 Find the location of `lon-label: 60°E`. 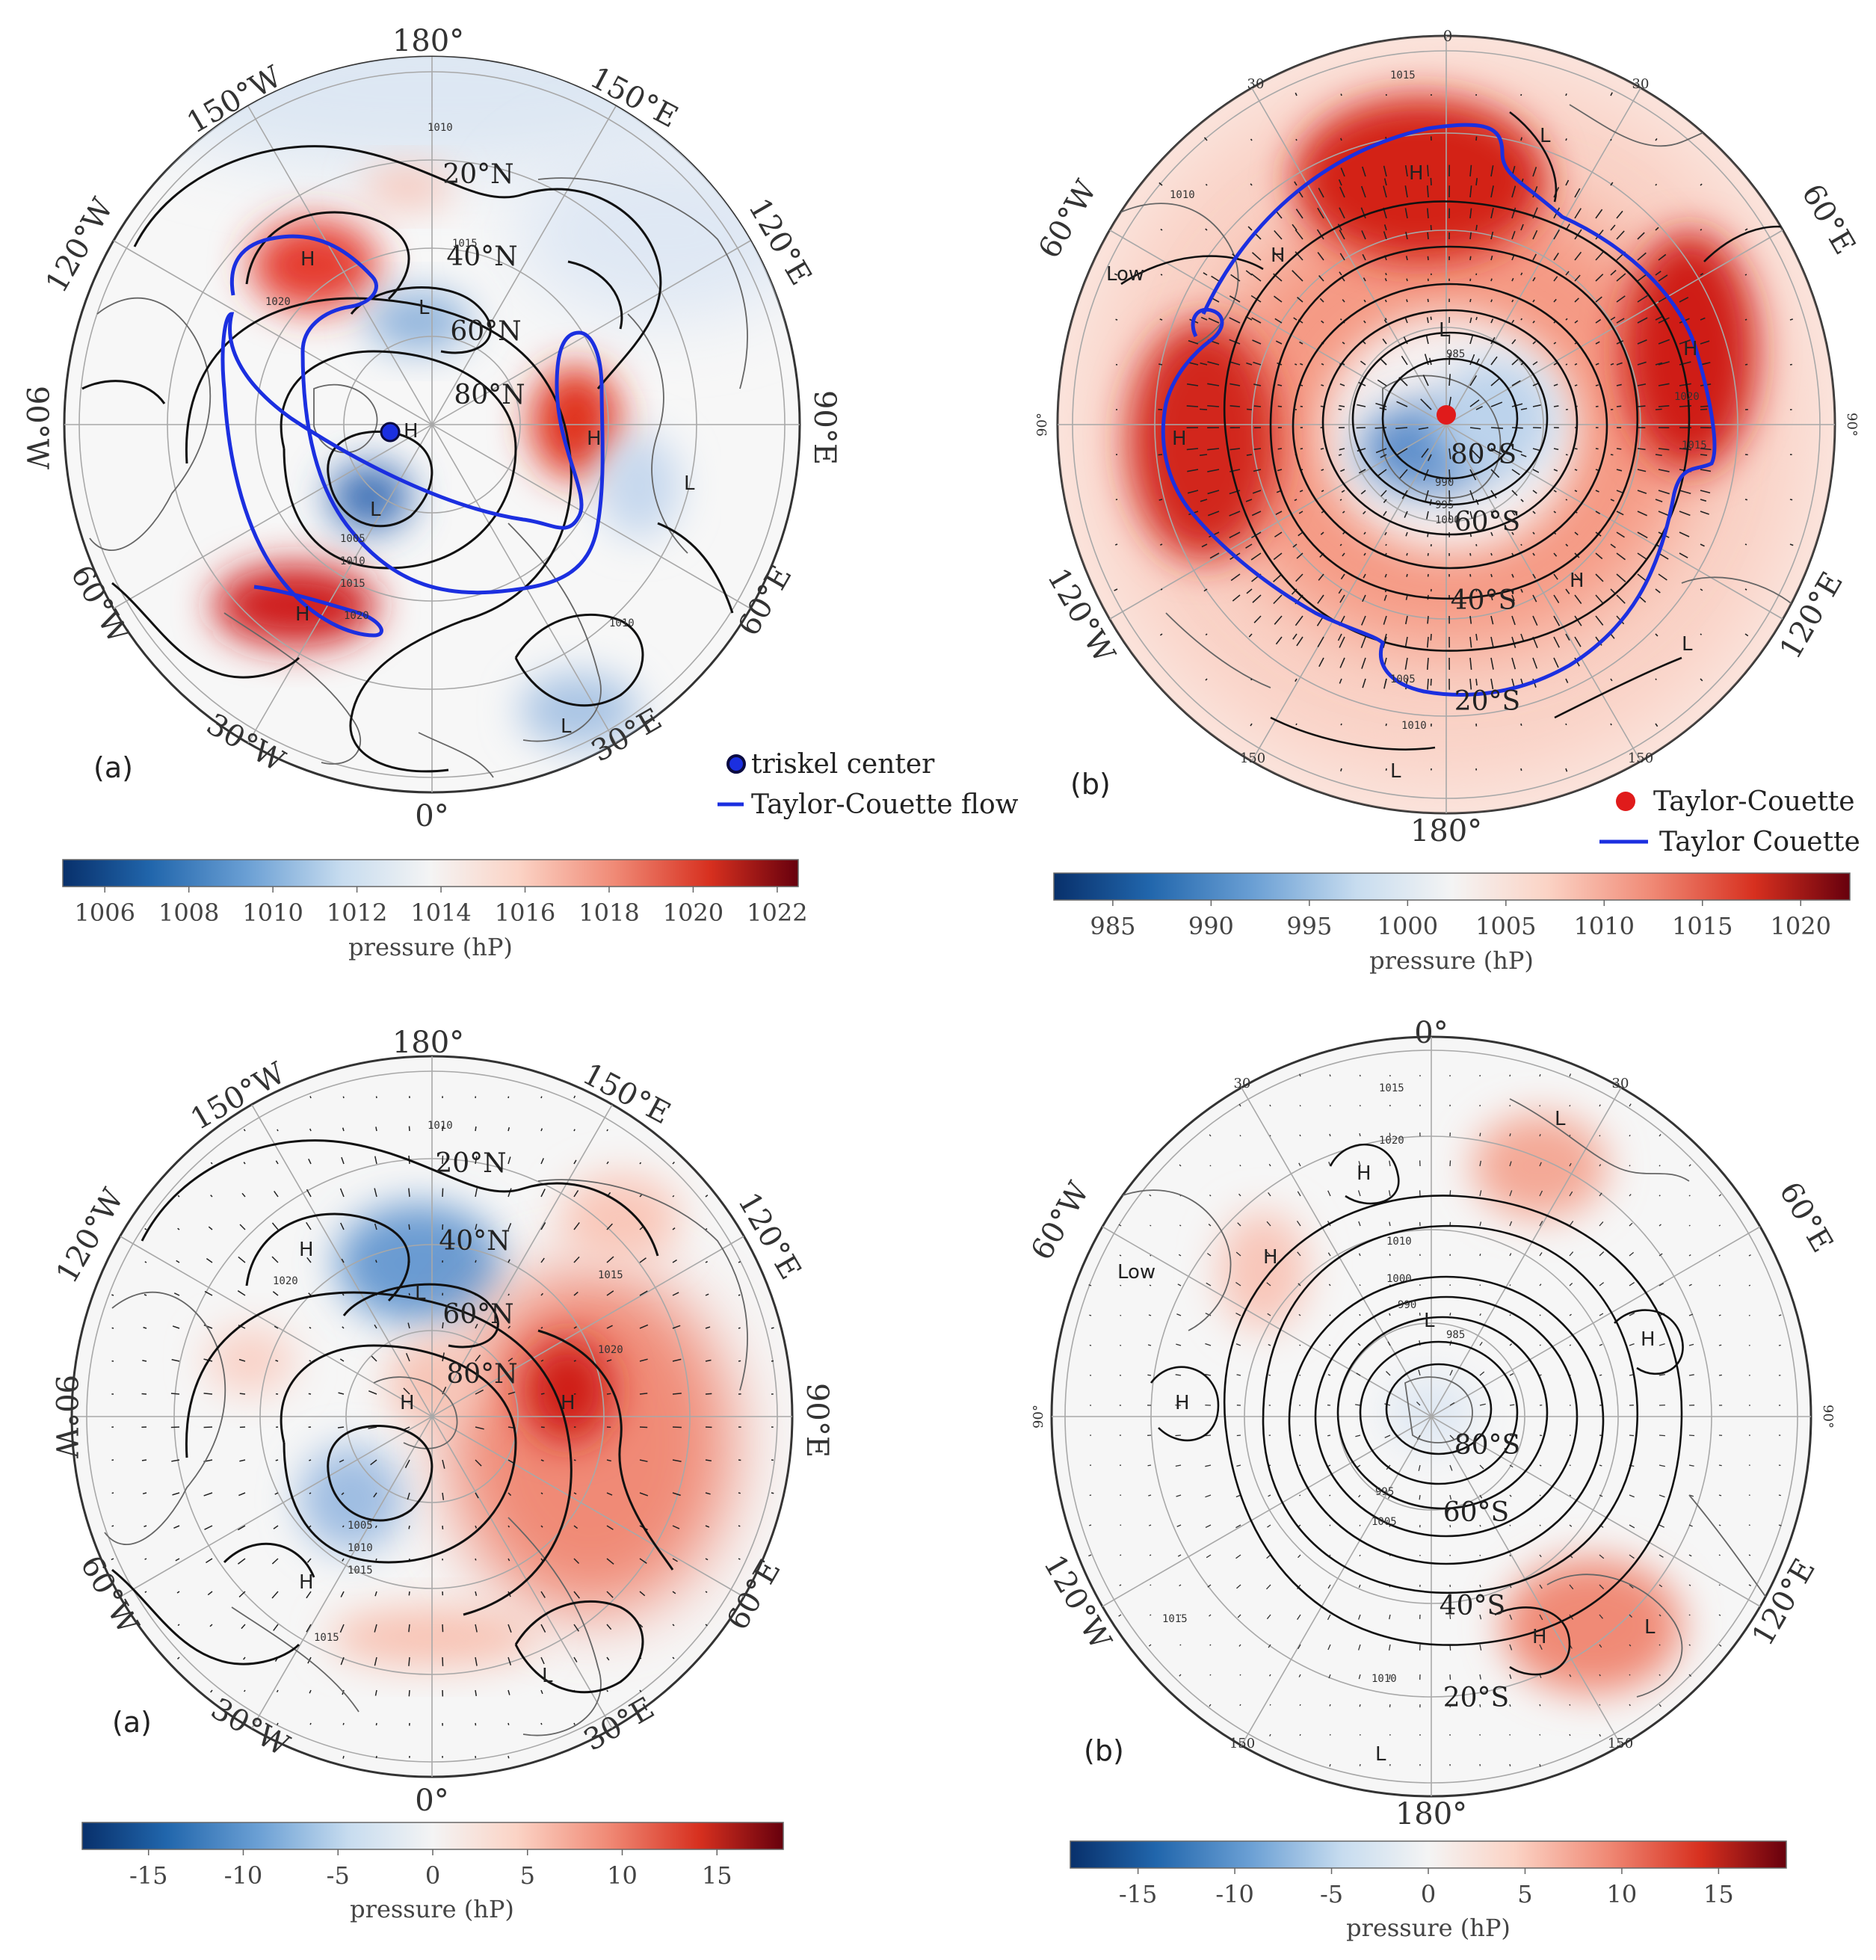

lon-label: 60°E is located at coordinates (1805, 1218).